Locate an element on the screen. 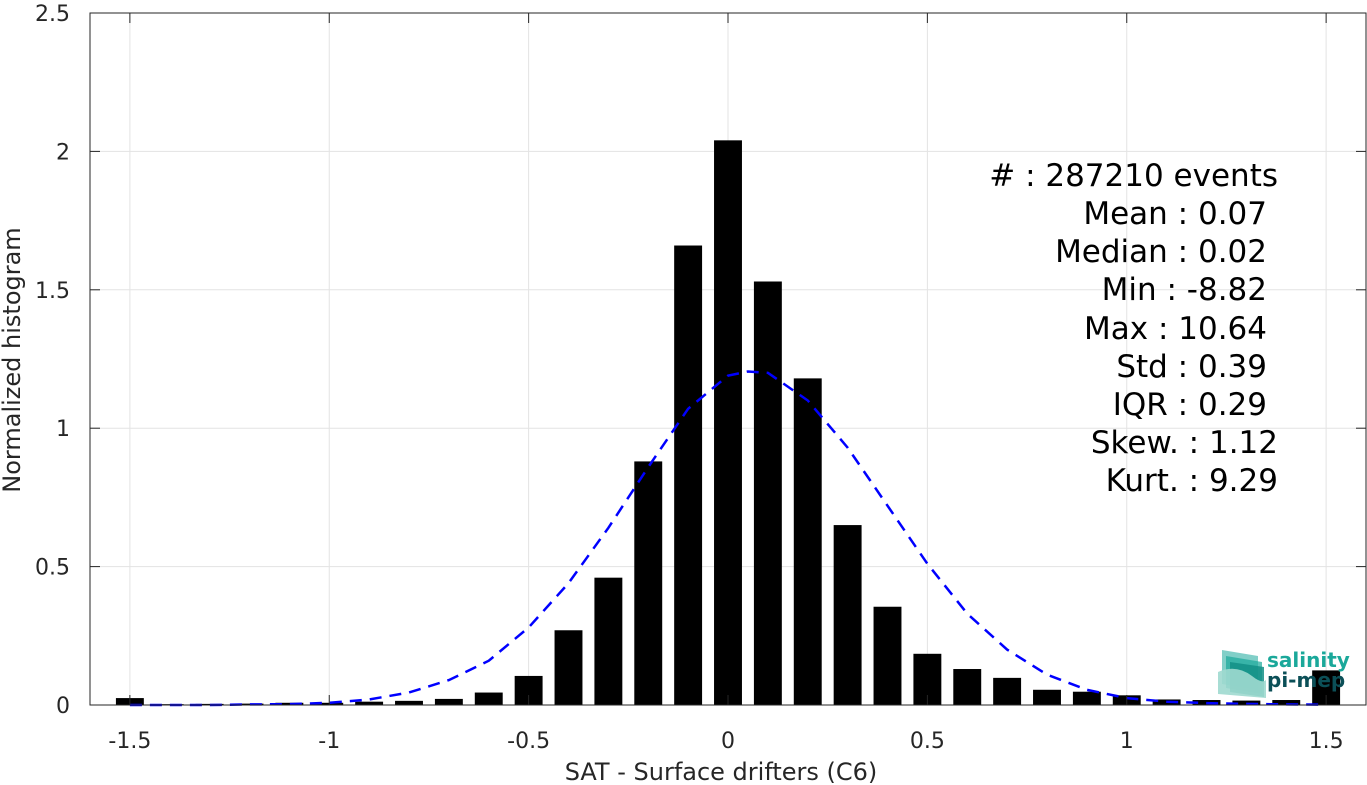 This screenshot has height=785, width=1367. stat-median: Median : 0.02 is located at coordinates (1161, 252).